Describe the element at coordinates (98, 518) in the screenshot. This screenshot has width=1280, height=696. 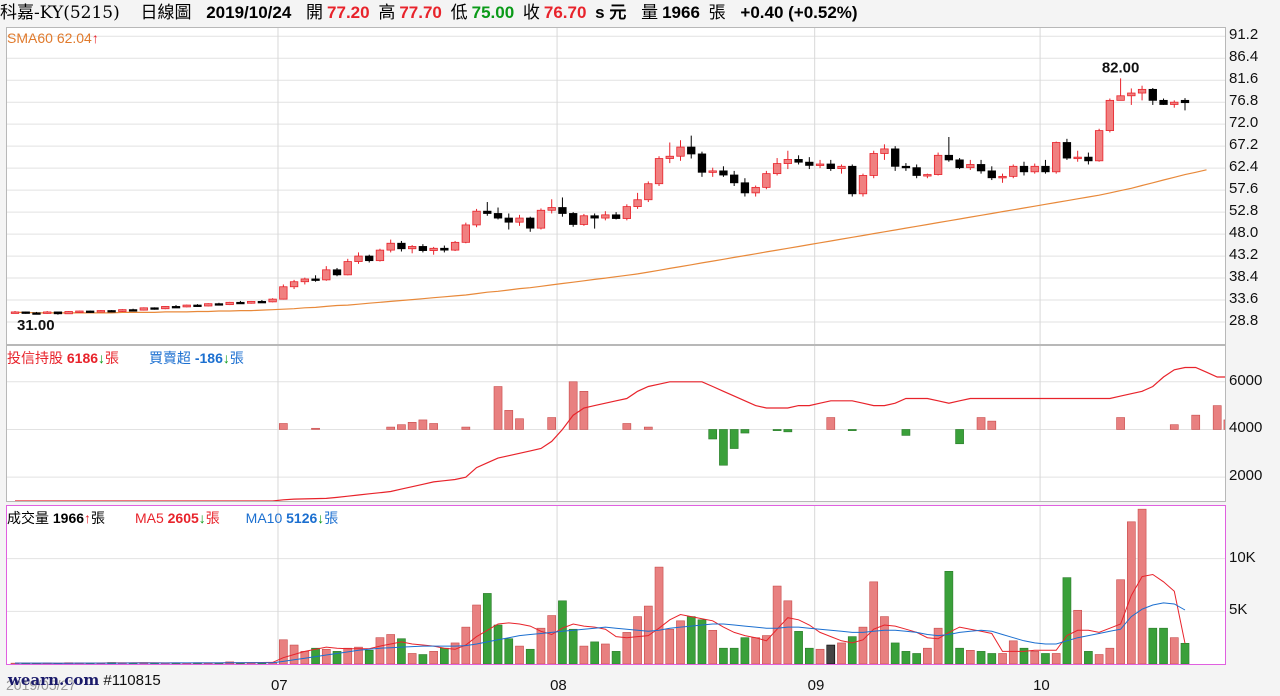
I see `volume-panel-unit: 張` at that location.